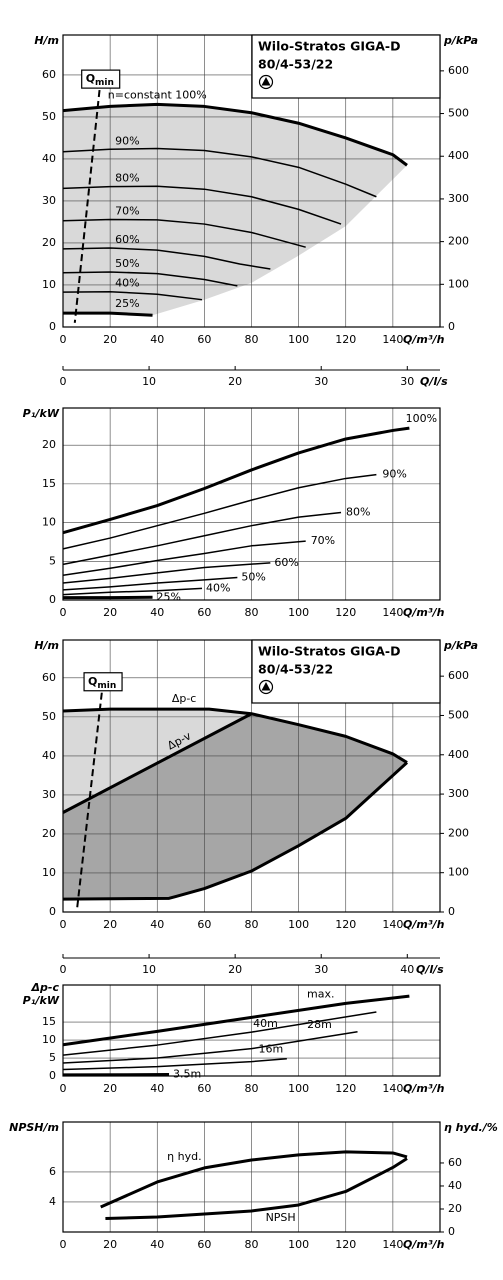 This screenshot has height=1280, width=503. What do you see at coordinates (52, 1201) in the screenshot?
I see `y-tick-label: 4` at bounding box center [52, 1201].